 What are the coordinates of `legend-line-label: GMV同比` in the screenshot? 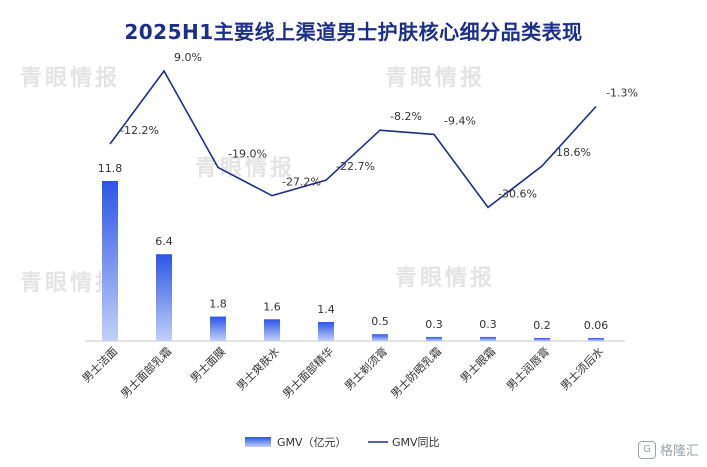 It's located at (416, 442).